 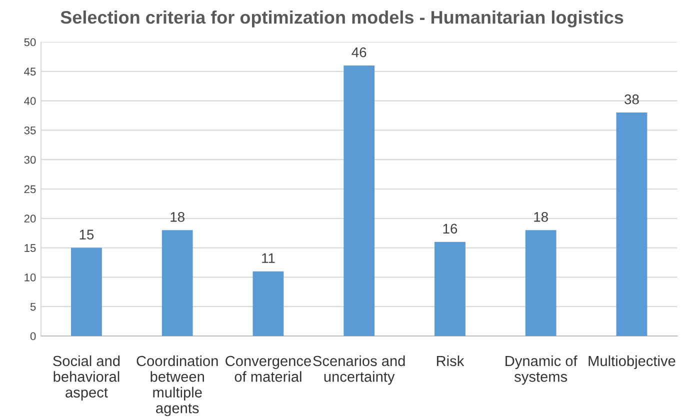 I want to click on y-tick-label: 25, so click(x=30, y=189).